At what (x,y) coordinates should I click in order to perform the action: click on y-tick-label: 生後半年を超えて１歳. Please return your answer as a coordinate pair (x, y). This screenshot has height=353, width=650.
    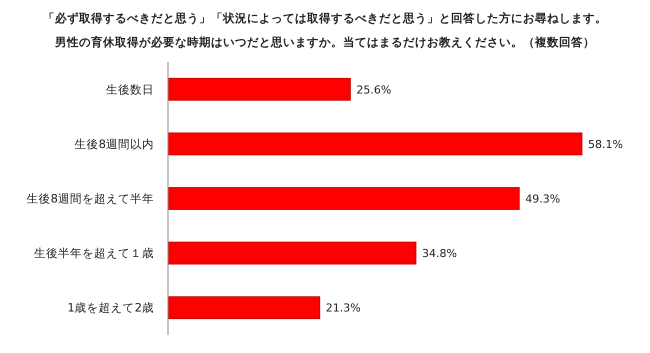
    Looking at the image, I should click on (94, 253).